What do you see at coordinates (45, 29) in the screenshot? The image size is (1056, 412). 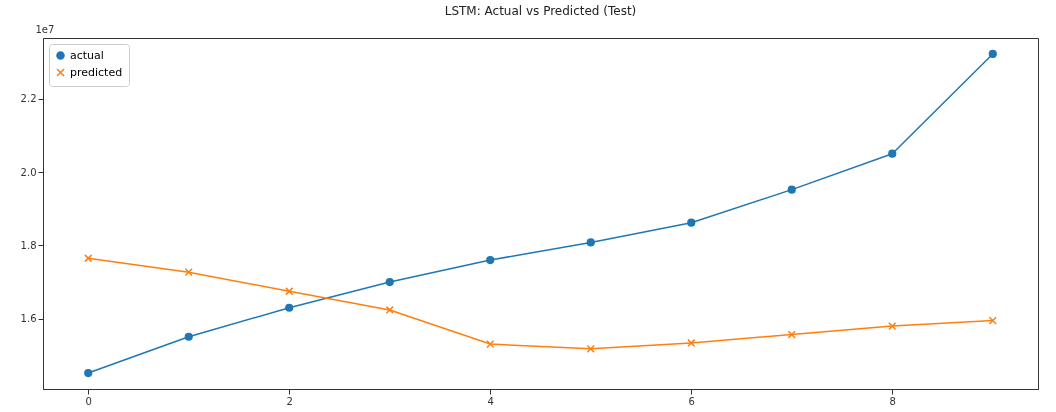 I see `text: 1e7` at bounding box center [45, 29].